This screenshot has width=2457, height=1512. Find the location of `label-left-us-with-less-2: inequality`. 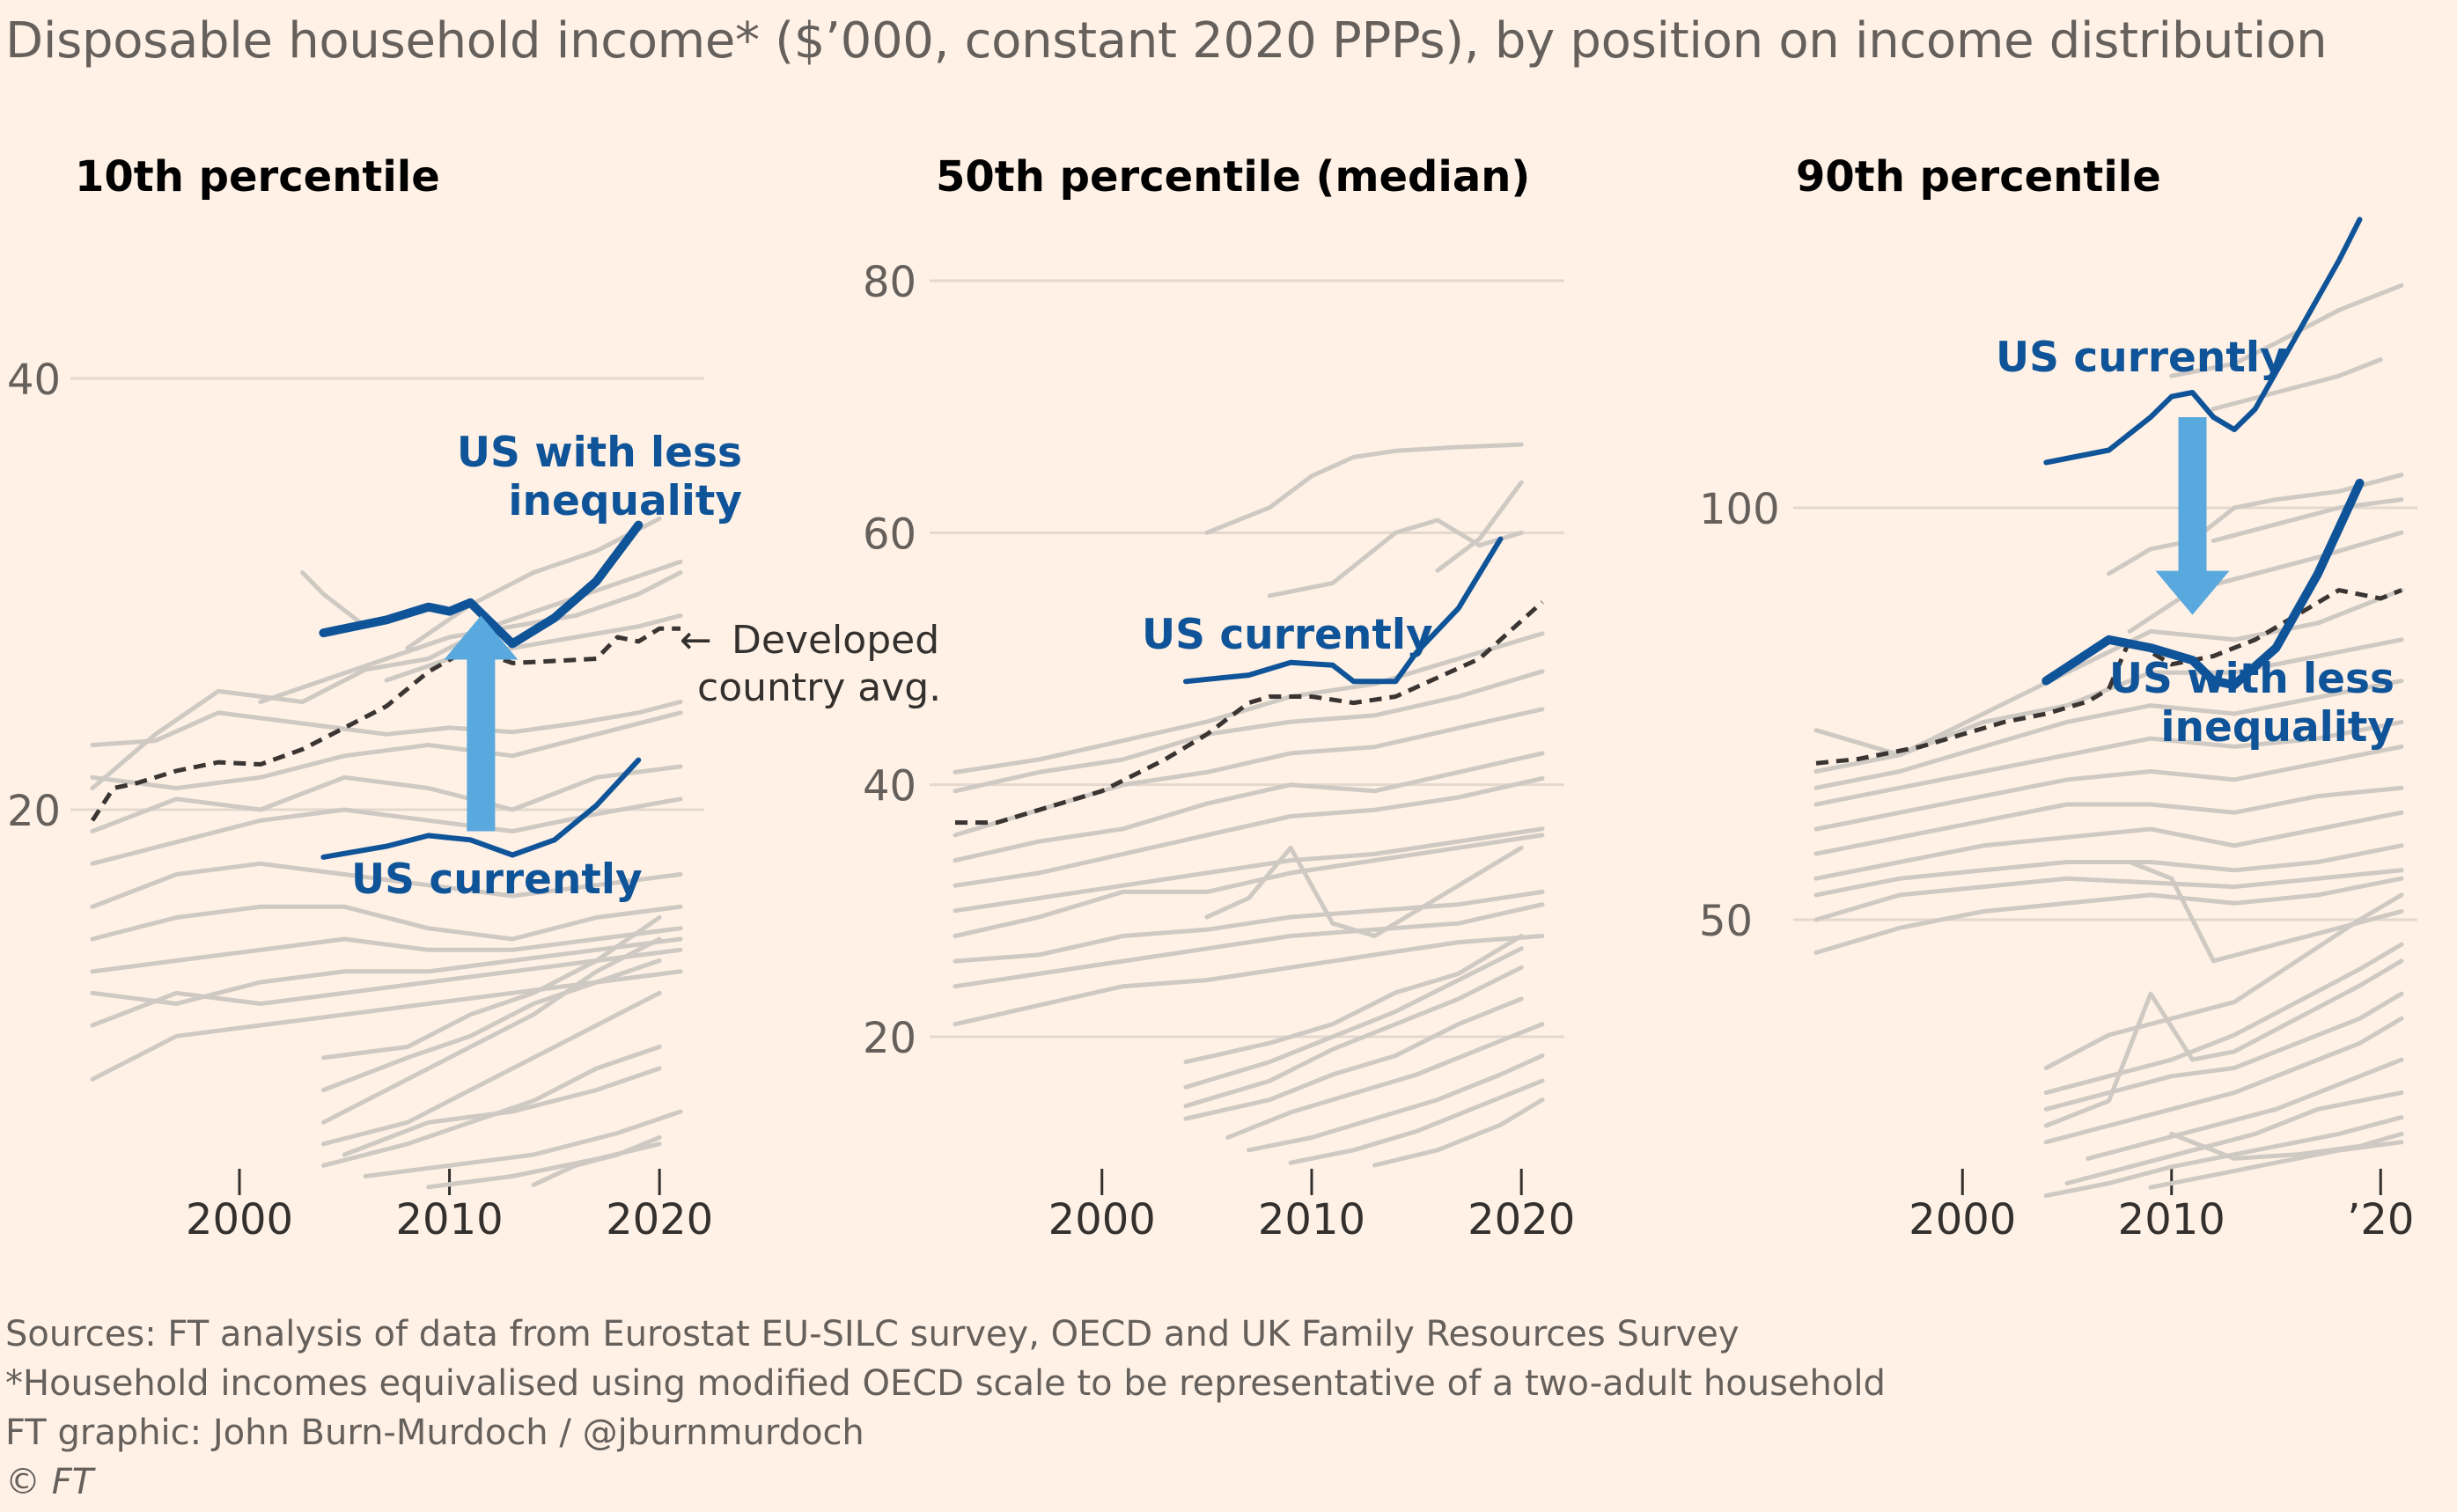

label-left-us-with-less-2: inequality is located at coordinates (625, 501).